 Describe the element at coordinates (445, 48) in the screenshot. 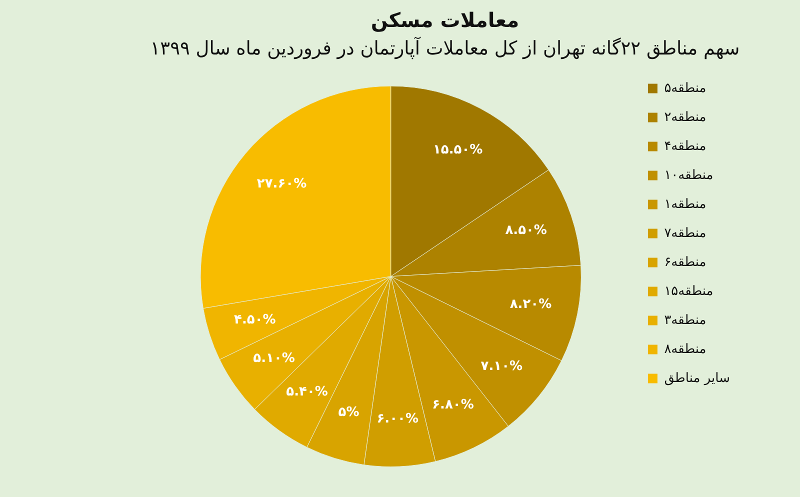

I see `chart-subtitle: سهم مناطق ۲۲گانه تهران از کل معاملات آپارتمان در فروردین ماه سال ۱۳۹۹` at that location.